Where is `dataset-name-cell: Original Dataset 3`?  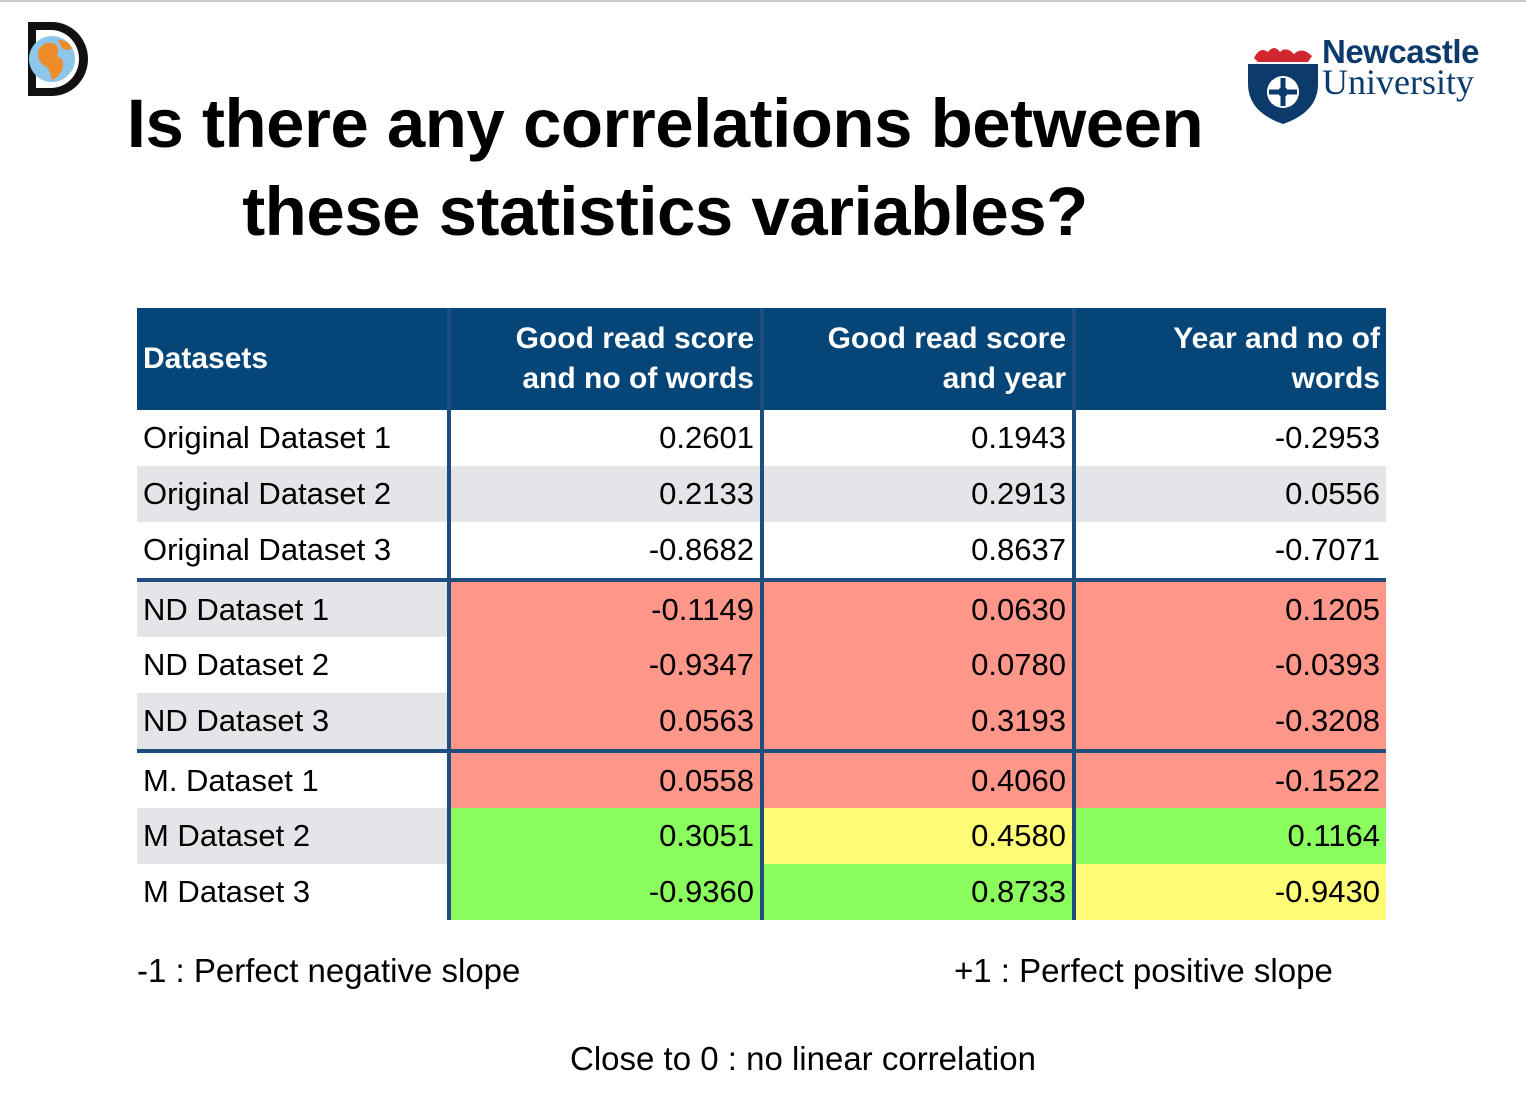
dataset-name-cell: Original Dataset 3 is located at coordinates (293, 551).